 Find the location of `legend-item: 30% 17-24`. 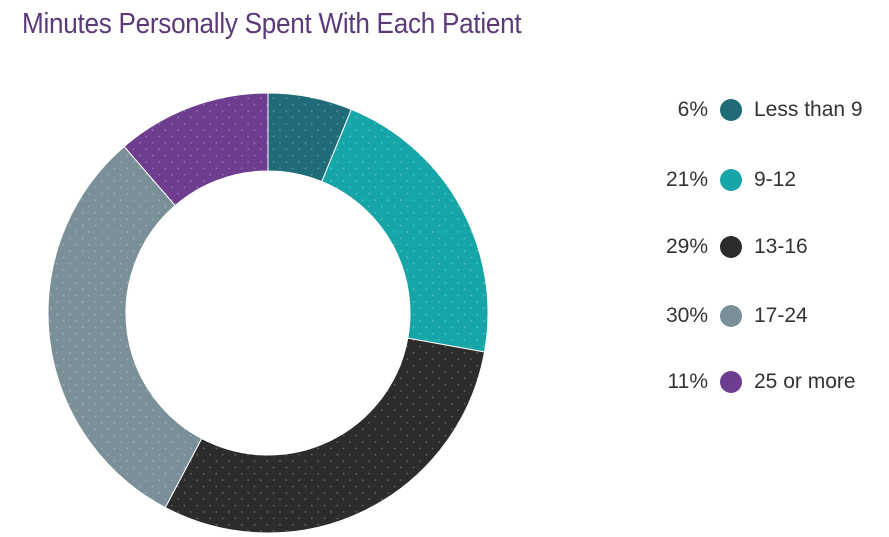

legend-item: 30% 17-24 is located at coordinates (742, 316).